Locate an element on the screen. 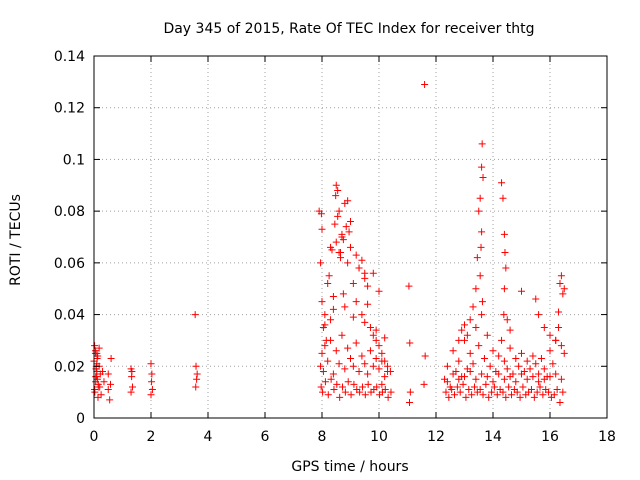  x-tick-label: 18 is located at coordinates (607, 437).